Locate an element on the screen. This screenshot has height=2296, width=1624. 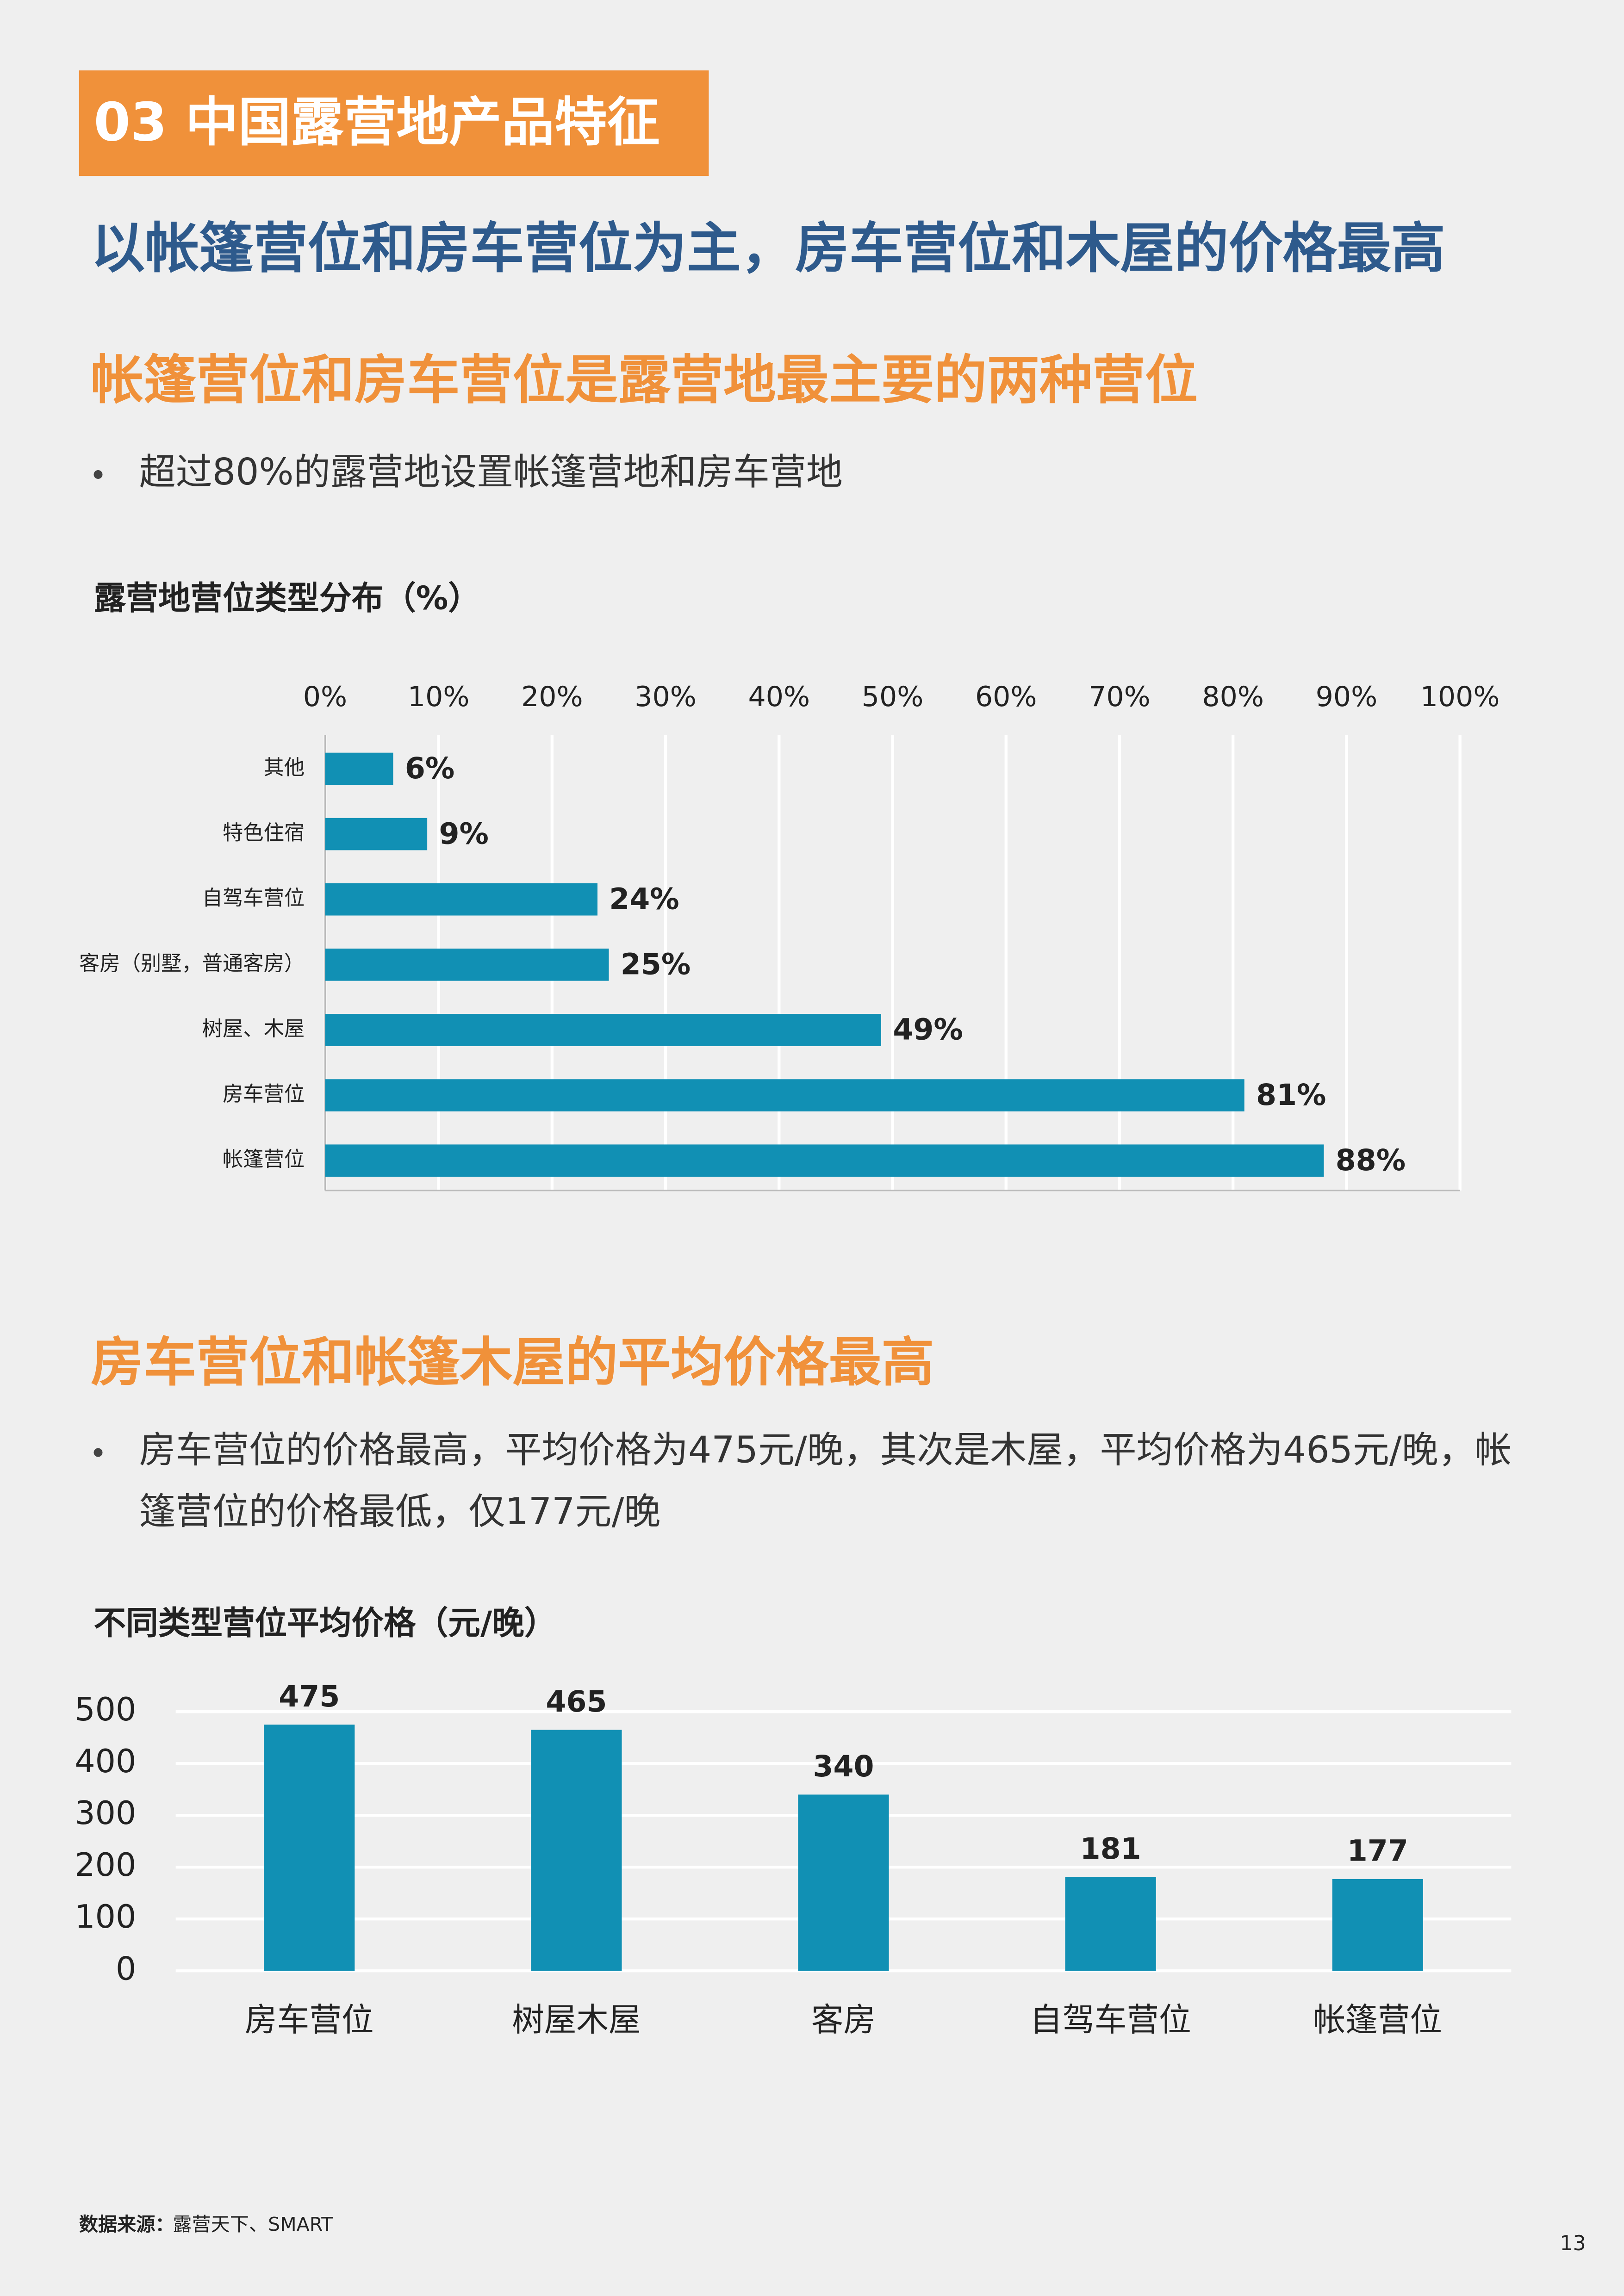
data-label: 24% is located at coordinates (644, 899).